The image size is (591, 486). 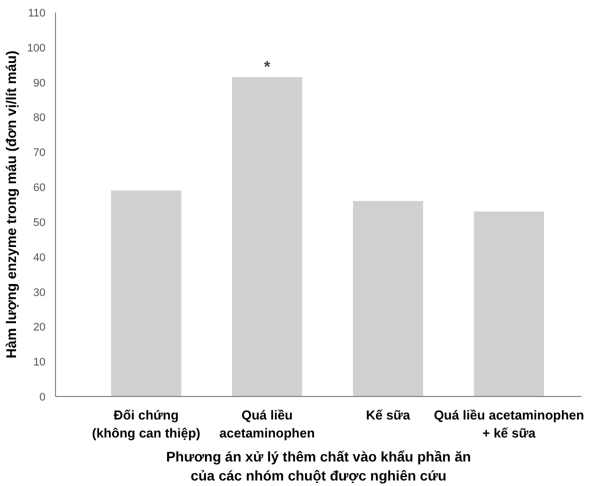 What do you see at coordinates (39, 292) in the screenshot?
I see `y-tick-label: 30` at bounding box center [39, 292].